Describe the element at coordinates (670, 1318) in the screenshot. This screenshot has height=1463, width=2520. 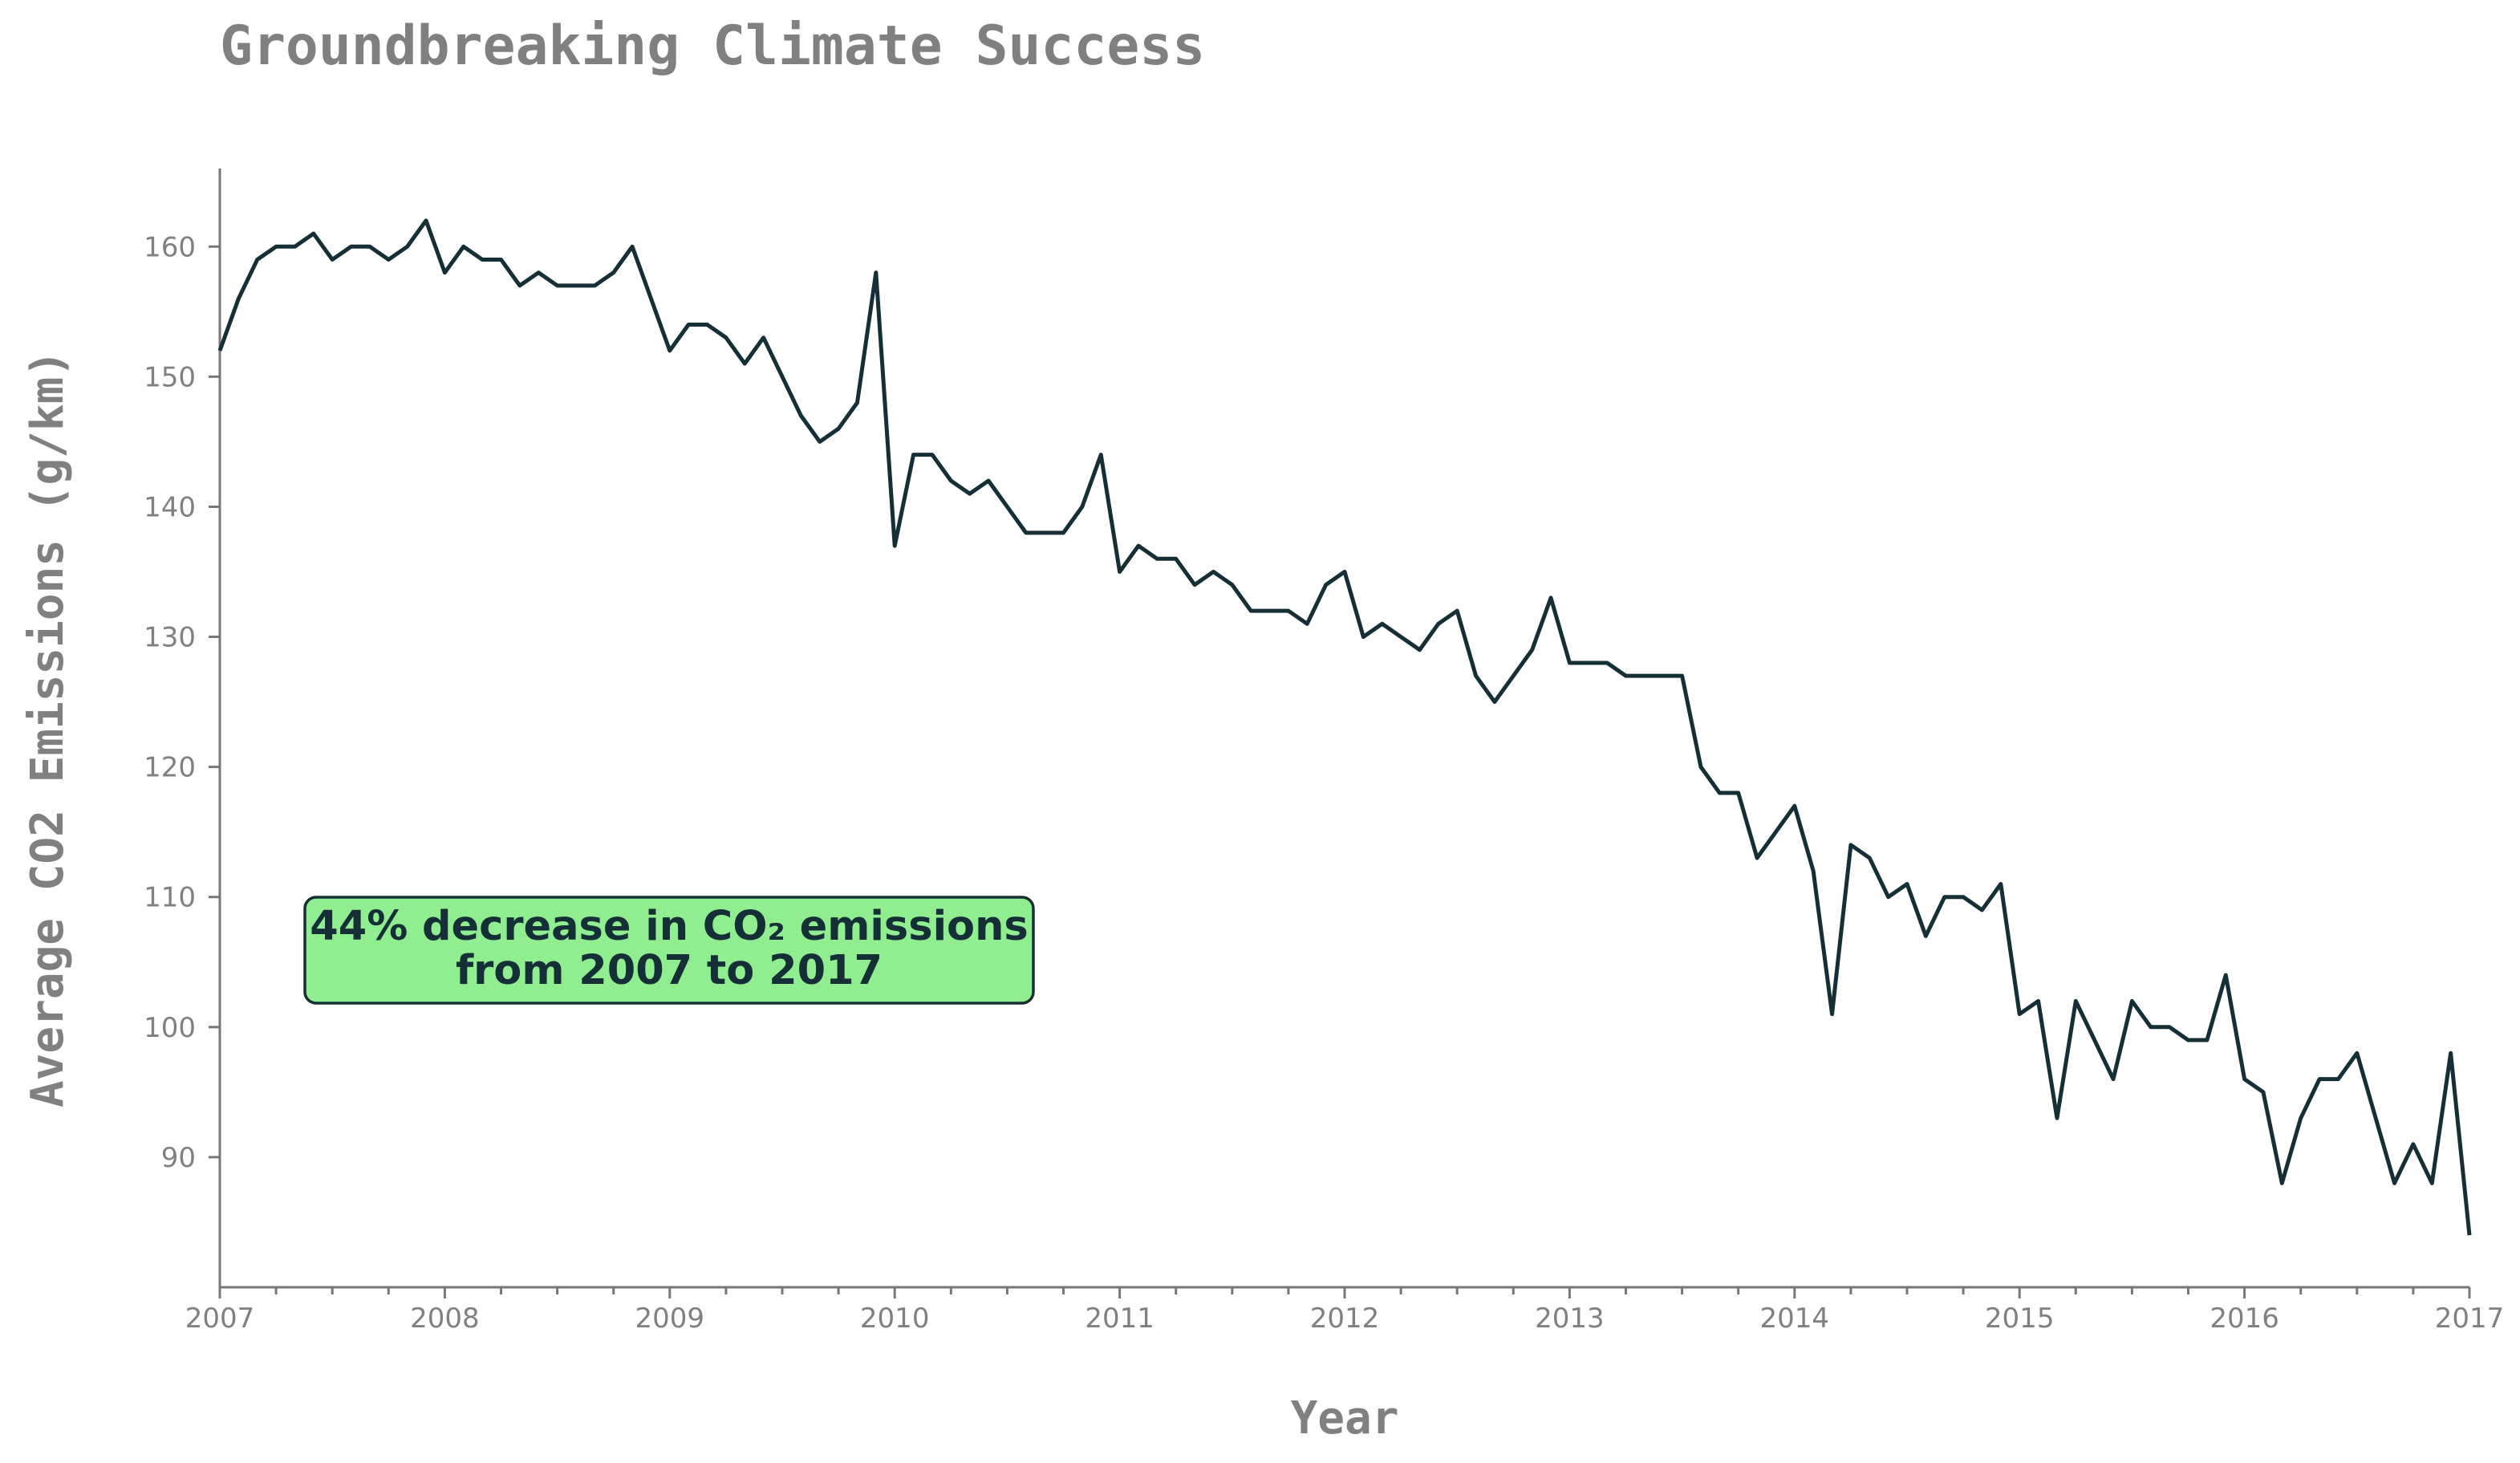
I see `x-tick-label: 2009` at that location.